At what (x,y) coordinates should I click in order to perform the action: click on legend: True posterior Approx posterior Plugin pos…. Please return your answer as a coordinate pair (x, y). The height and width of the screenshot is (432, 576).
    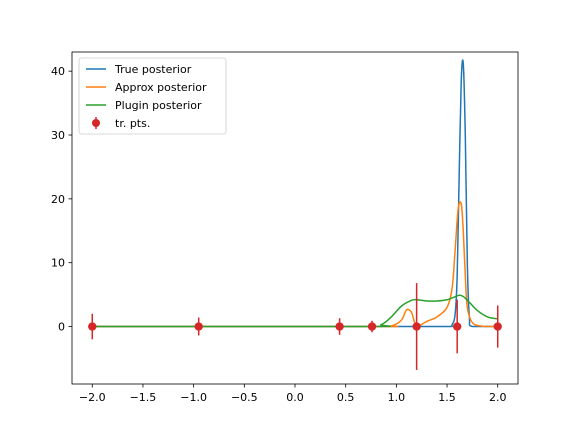
    Looking at the image, I should click on (152, 96).